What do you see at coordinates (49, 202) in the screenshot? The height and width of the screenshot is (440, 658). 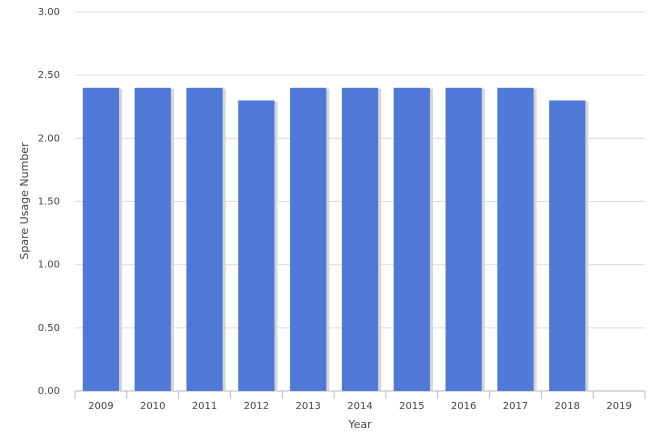 I see `y-tick-label: 1.50` at bounding box center [49, 202].